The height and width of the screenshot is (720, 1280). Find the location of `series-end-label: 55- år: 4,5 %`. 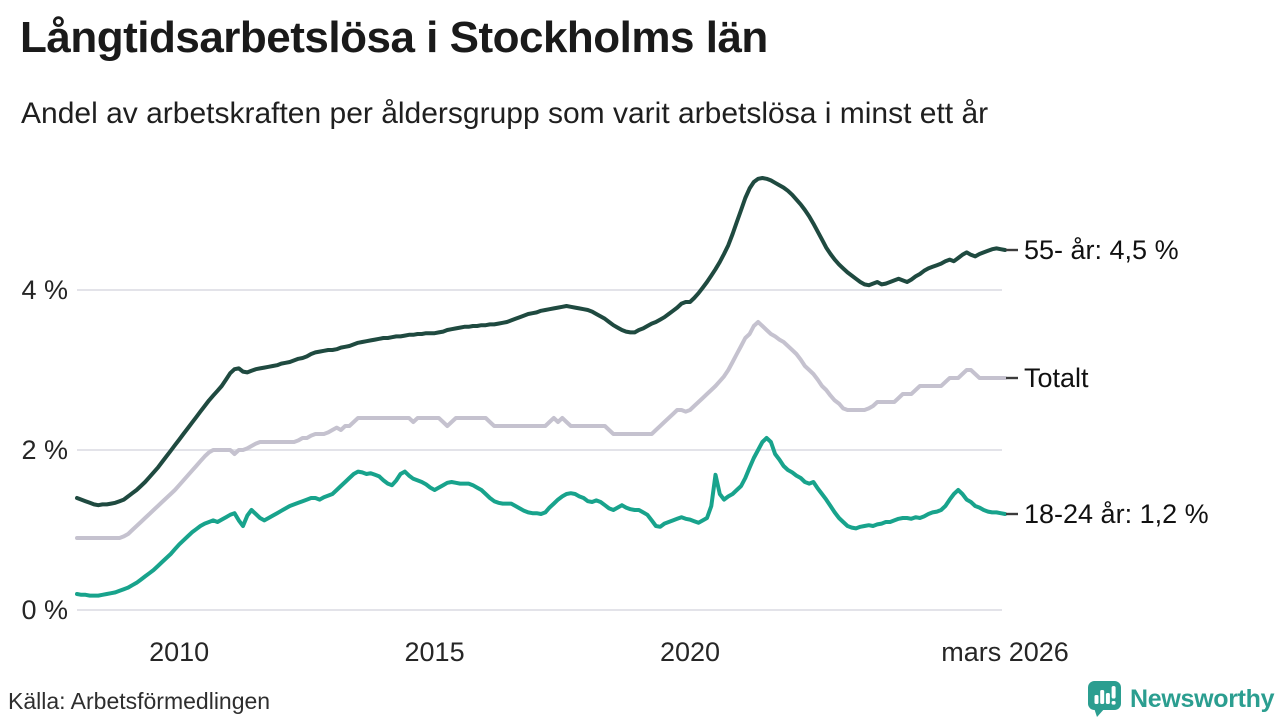

series-end-label: 55- år: 4,5 % is located at coordinates (1101, 250).